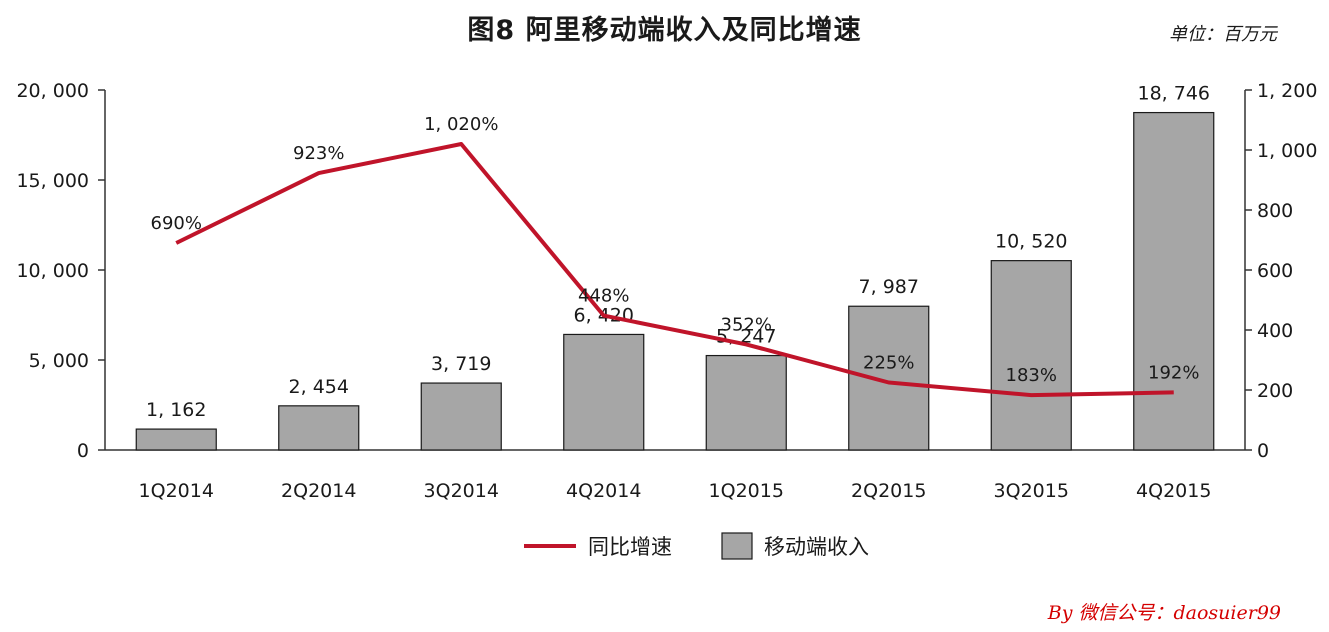 The image size is (1329, 632). What do you see at coordinates (83, 451) in the screenshot?
I see `left-tick-label: 0` at bounding box center [83, 451].